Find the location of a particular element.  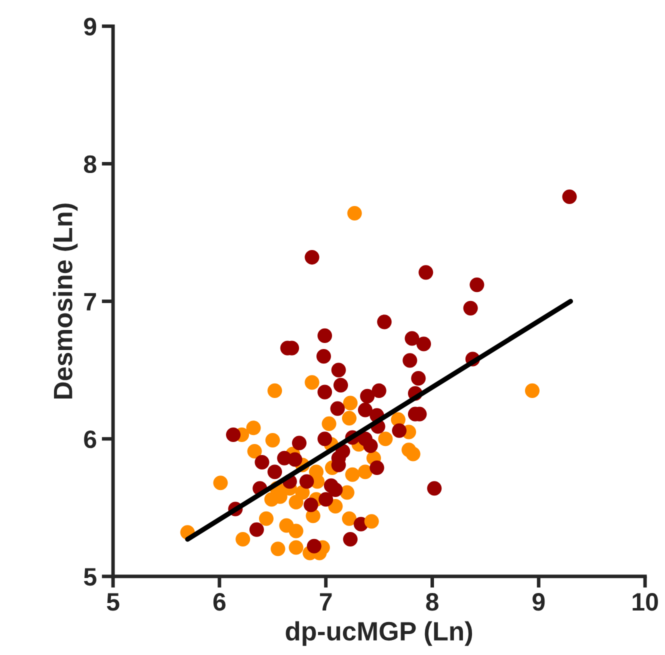

x-tick-label: 7 is located at coordinates (326, 601).